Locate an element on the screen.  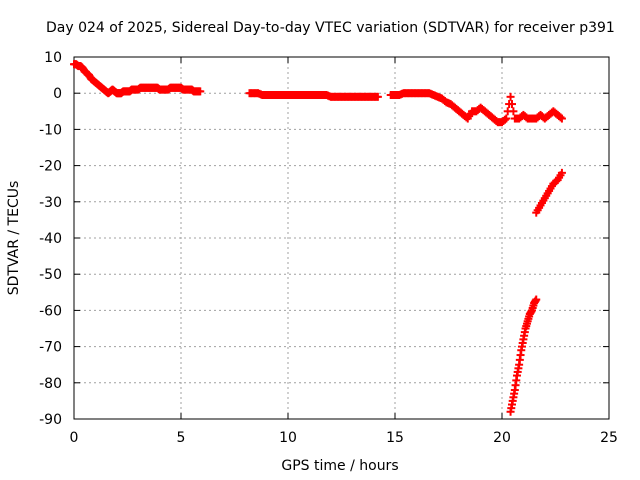
y-tick-label: -30 is located at coordinates (50, 203).